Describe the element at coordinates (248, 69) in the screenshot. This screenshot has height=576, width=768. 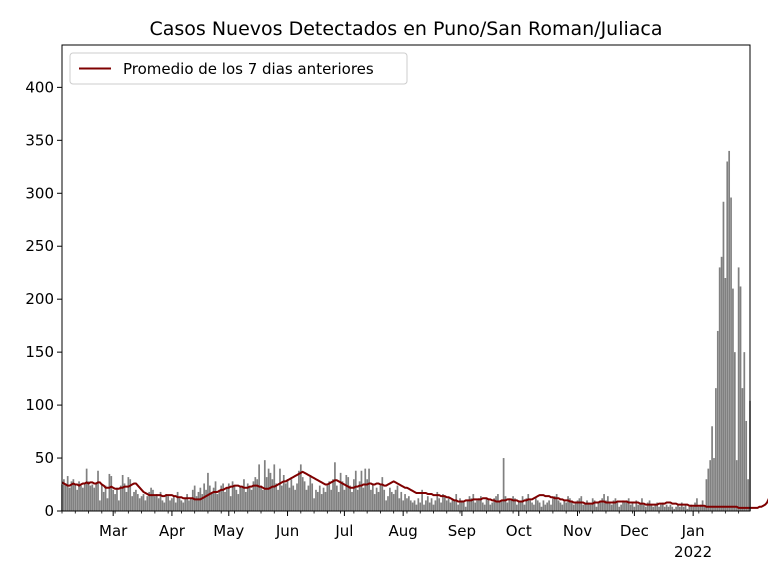
I see `legend-label: Promedio de los 7 dias anteriores` at that location.